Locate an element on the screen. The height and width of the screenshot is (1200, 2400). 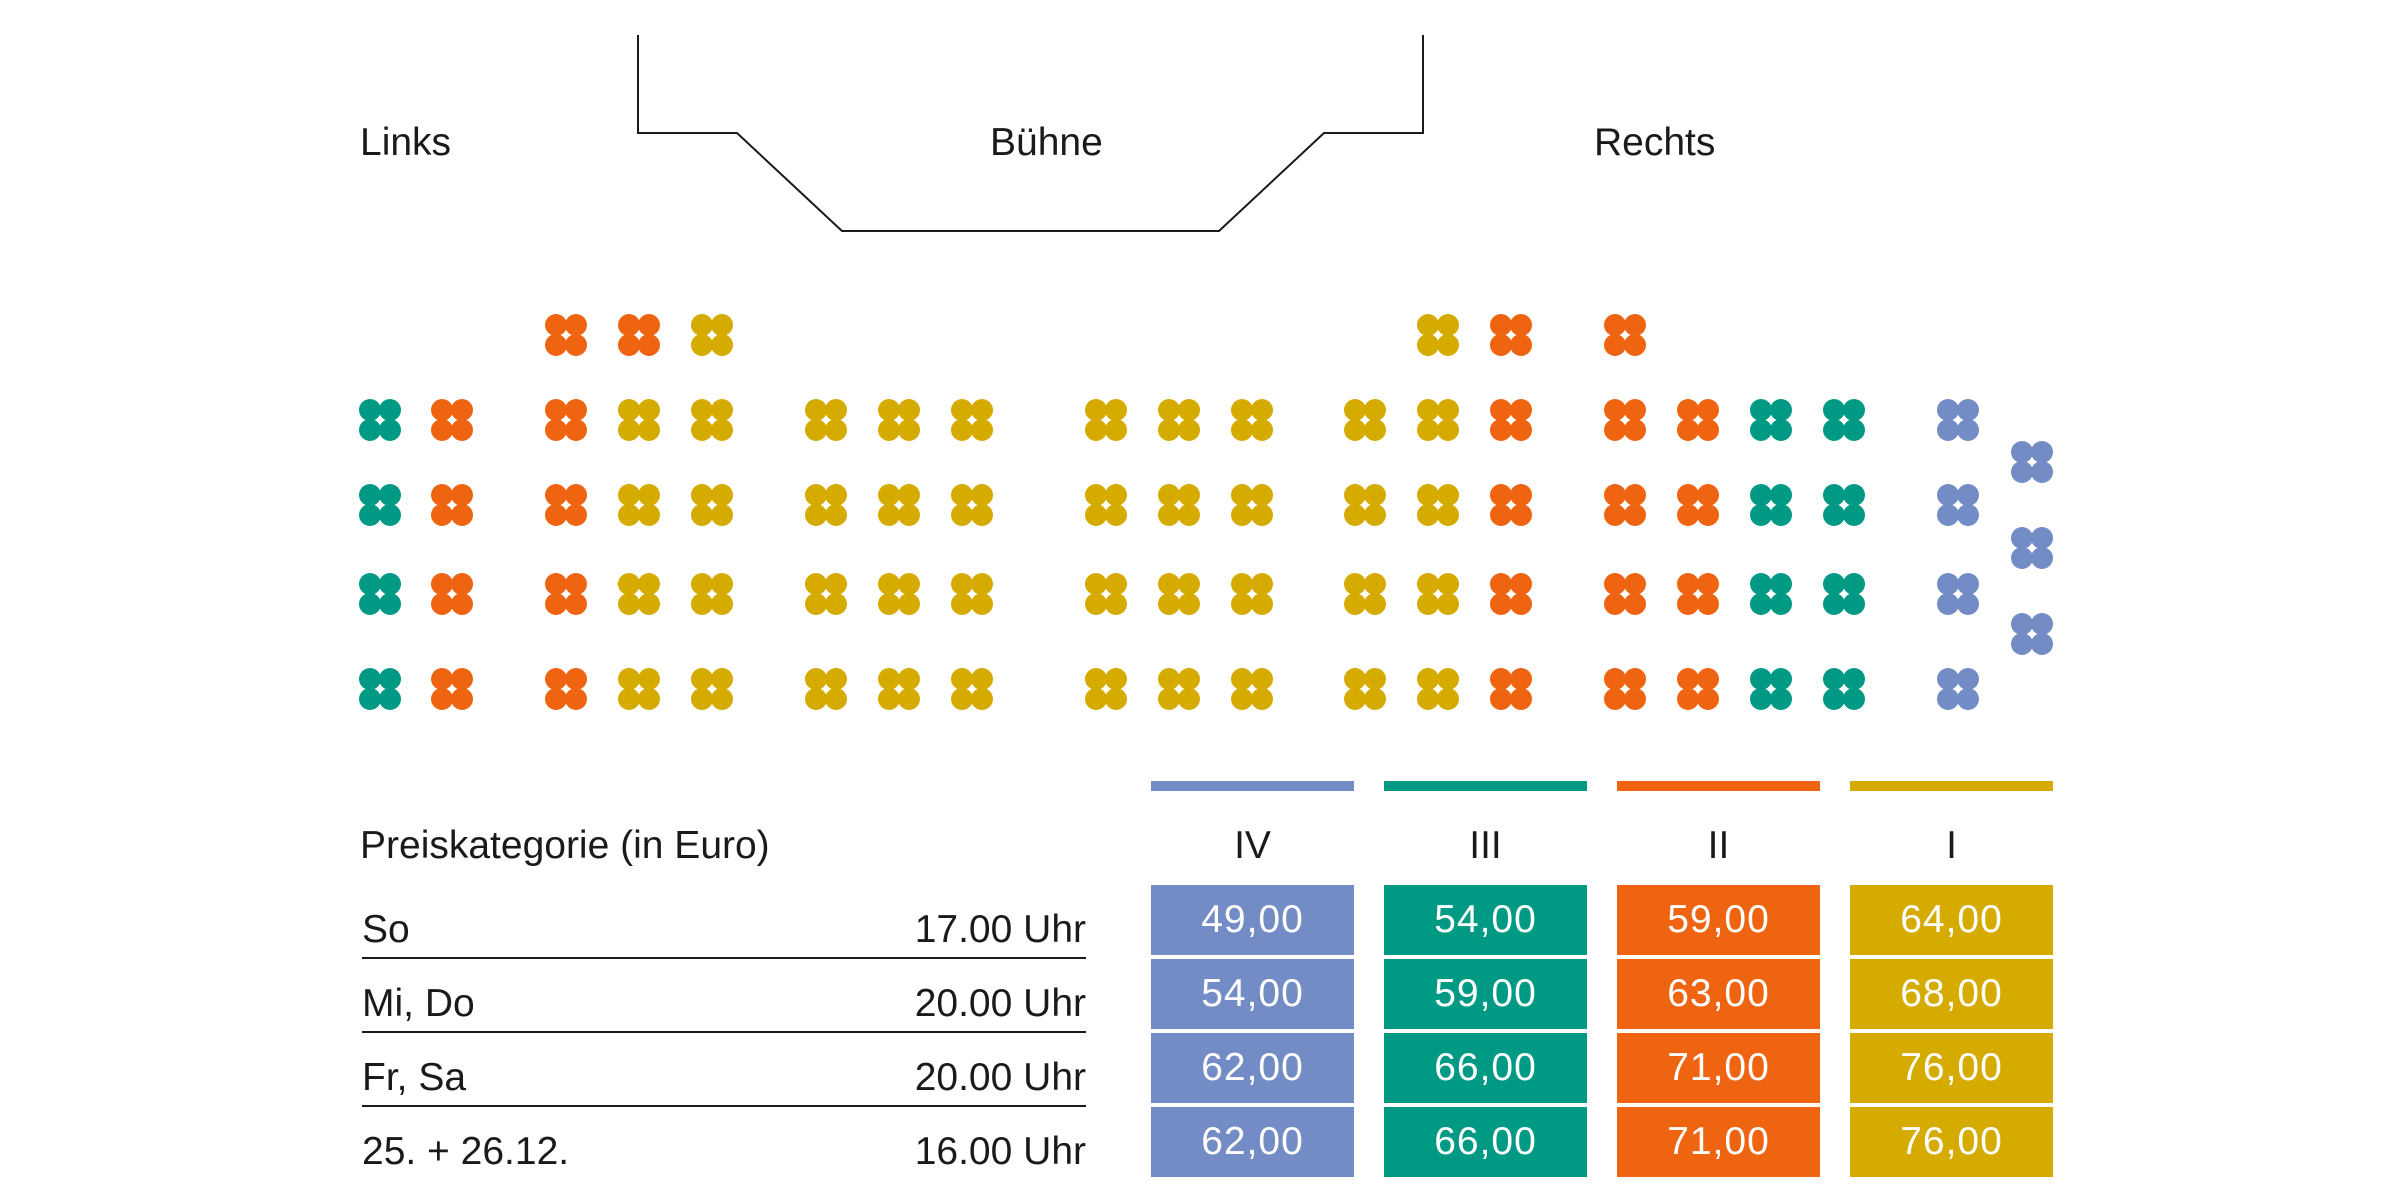
price-cell: 62,00 is located at coordinates (1252, 1142).